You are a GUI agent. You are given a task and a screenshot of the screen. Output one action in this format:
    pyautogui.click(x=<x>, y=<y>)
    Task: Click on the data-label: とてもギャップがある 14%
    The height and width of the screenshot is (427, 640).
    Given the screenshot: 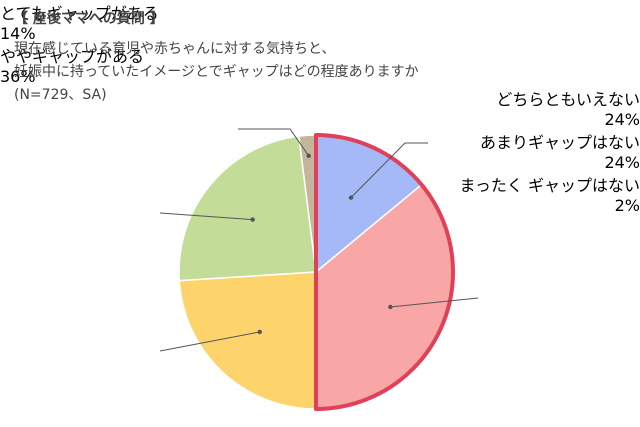 What is the action you would take?
    pyautogui.click(x=320, y=21)
    